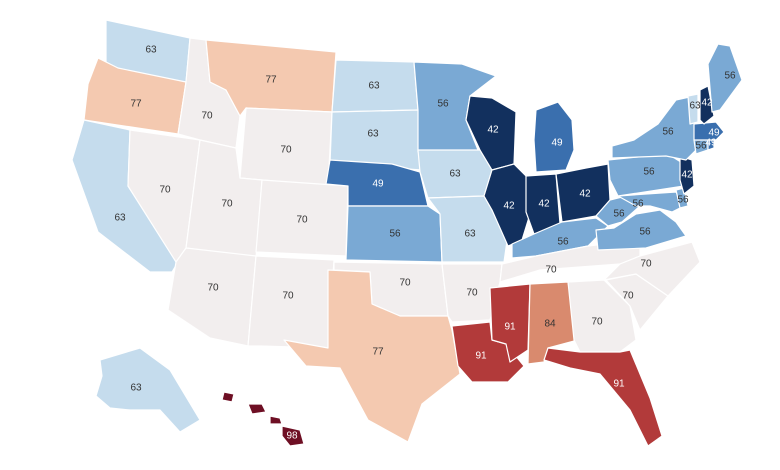 This screenshot has height=470, width=780. What do you see at coordinates (510, 327) in the screenshot?
I see `state-value-label-mississippi: 91` at bounding box center [510, 327].